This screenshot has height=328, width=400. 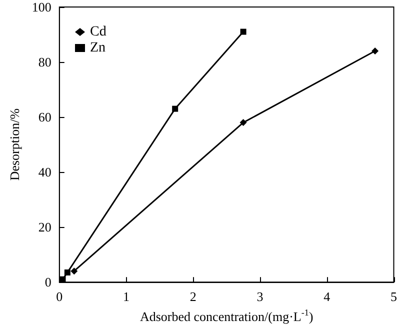 I want to click on y-tick-label: 80, so click(x=45, y=62).